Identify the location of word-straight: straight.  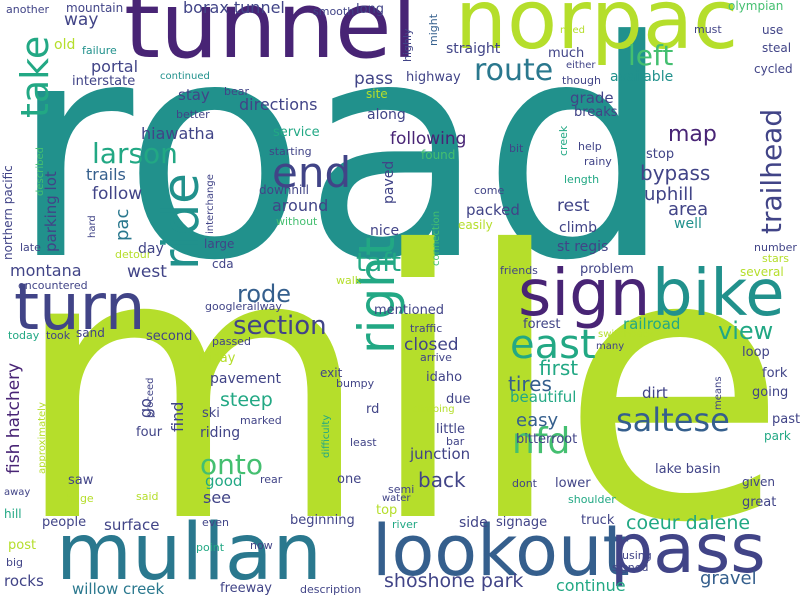
(473, 49).